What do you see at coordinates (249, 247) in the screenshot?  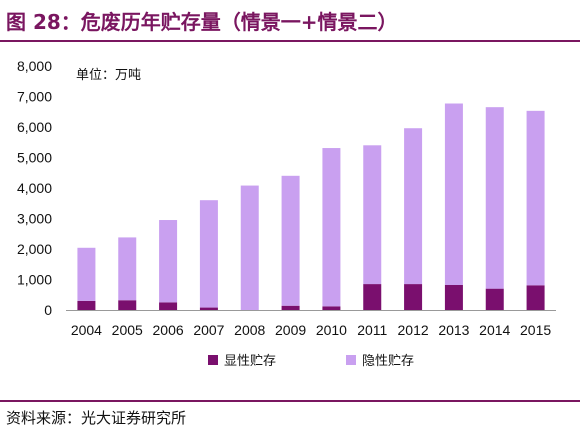 I see `bar-hidden-2008` at bounding box center [249, 247].